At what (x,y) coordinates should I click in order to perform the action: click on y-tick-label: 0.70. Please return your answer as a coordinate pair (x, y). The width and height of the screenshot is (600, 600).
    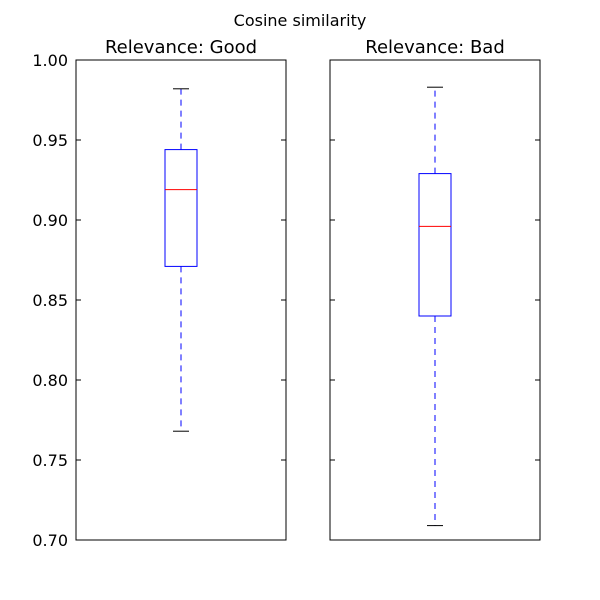
    Looking at the image, I should click on (50, 540).